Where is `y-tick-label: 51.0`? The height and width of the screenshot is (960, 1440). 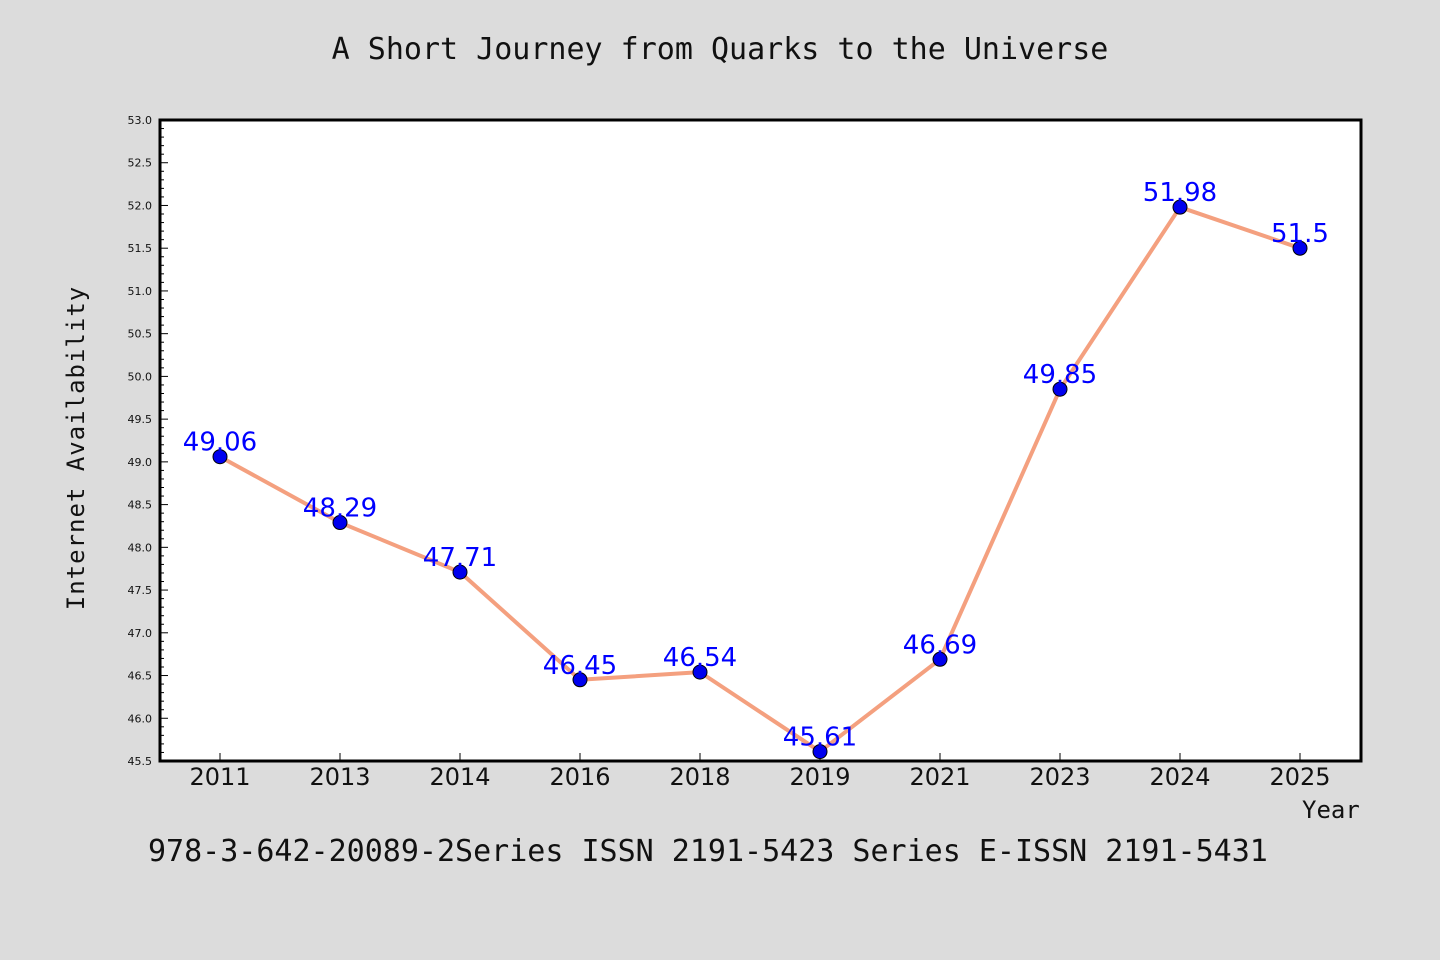
y-tick-label: 51.0 is located at coordinates (140, 291).